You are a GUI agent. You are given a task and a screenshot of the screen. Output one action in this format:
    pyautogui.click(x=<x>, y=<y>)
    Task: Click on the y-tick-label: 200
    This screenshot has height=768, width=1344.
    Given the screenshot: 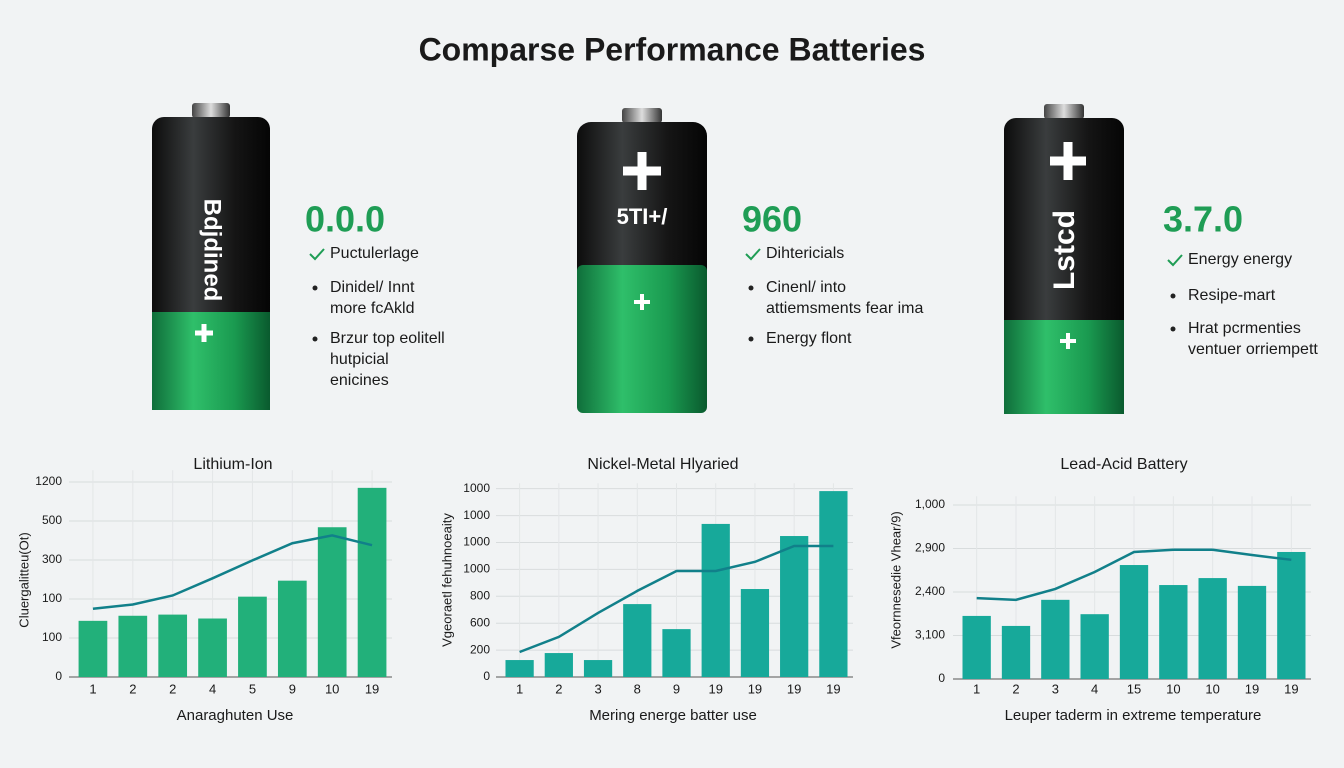 What is the action you would take?
    pyautogui.click(x=480, y=649)
    